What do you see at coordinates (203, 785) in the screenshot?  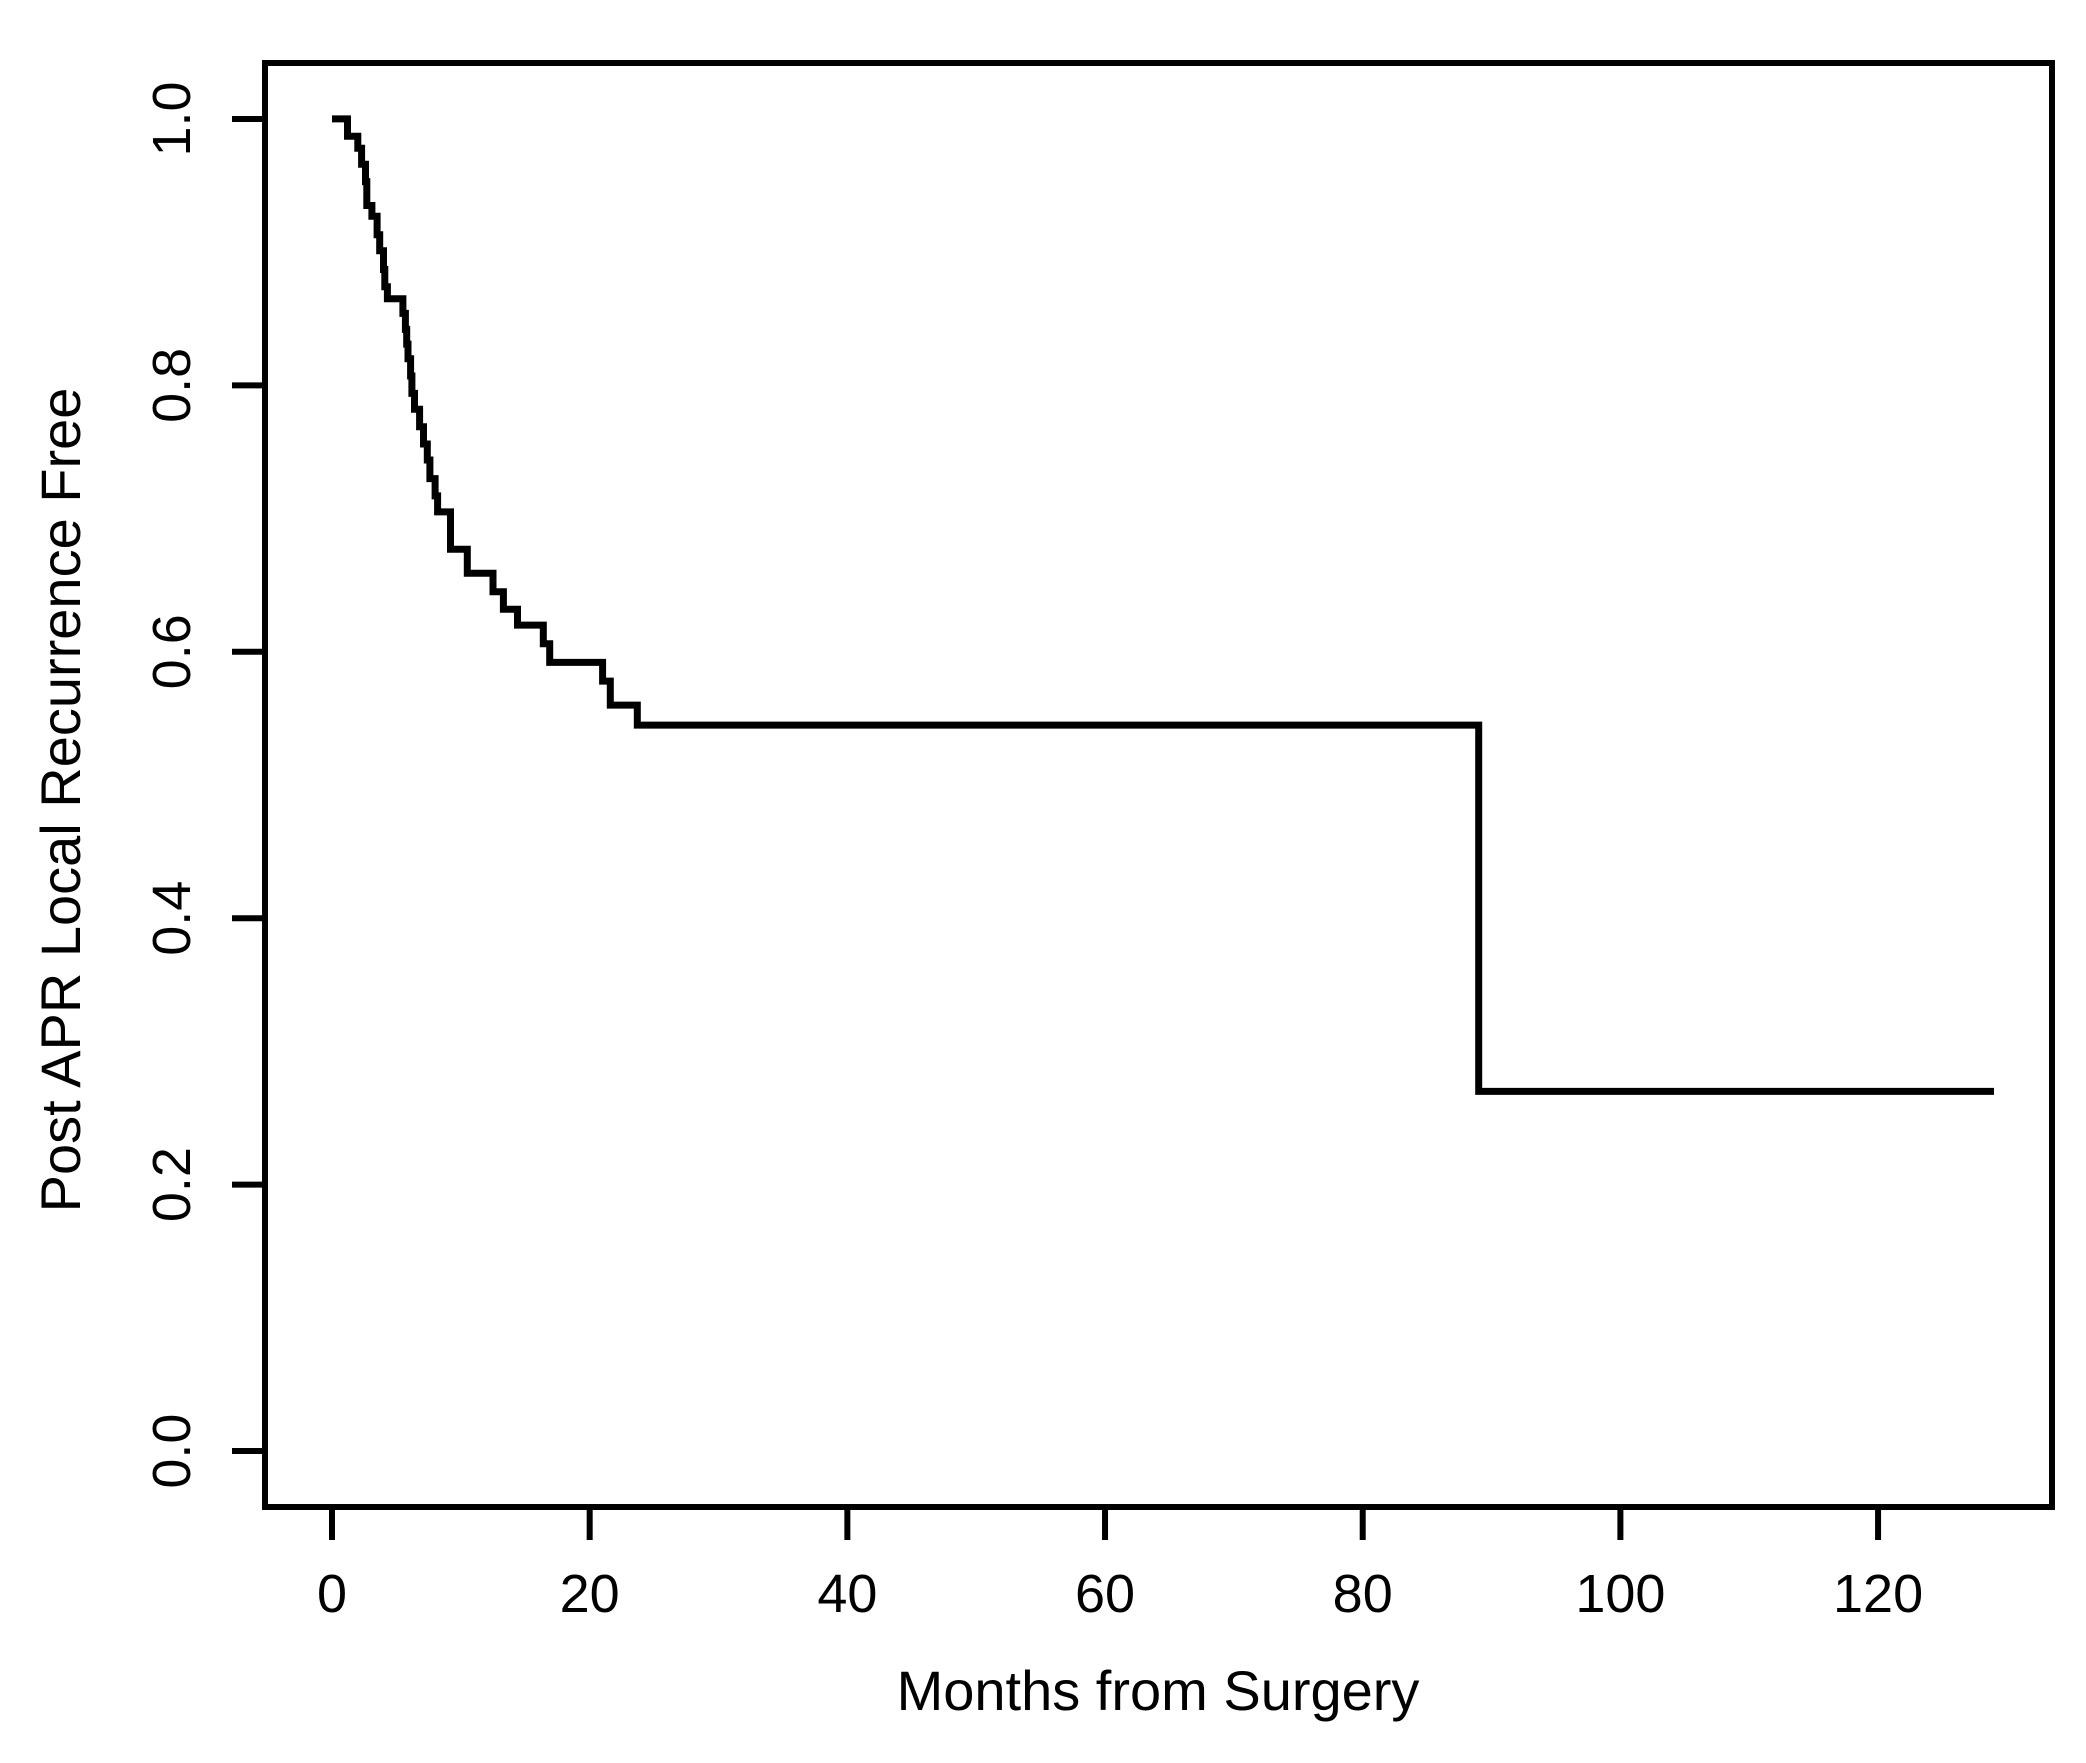 I see `y-axis-ticks: 0.0 0.2 0.4 0.6 0.8 1.0` at bounding box center [203, 785].